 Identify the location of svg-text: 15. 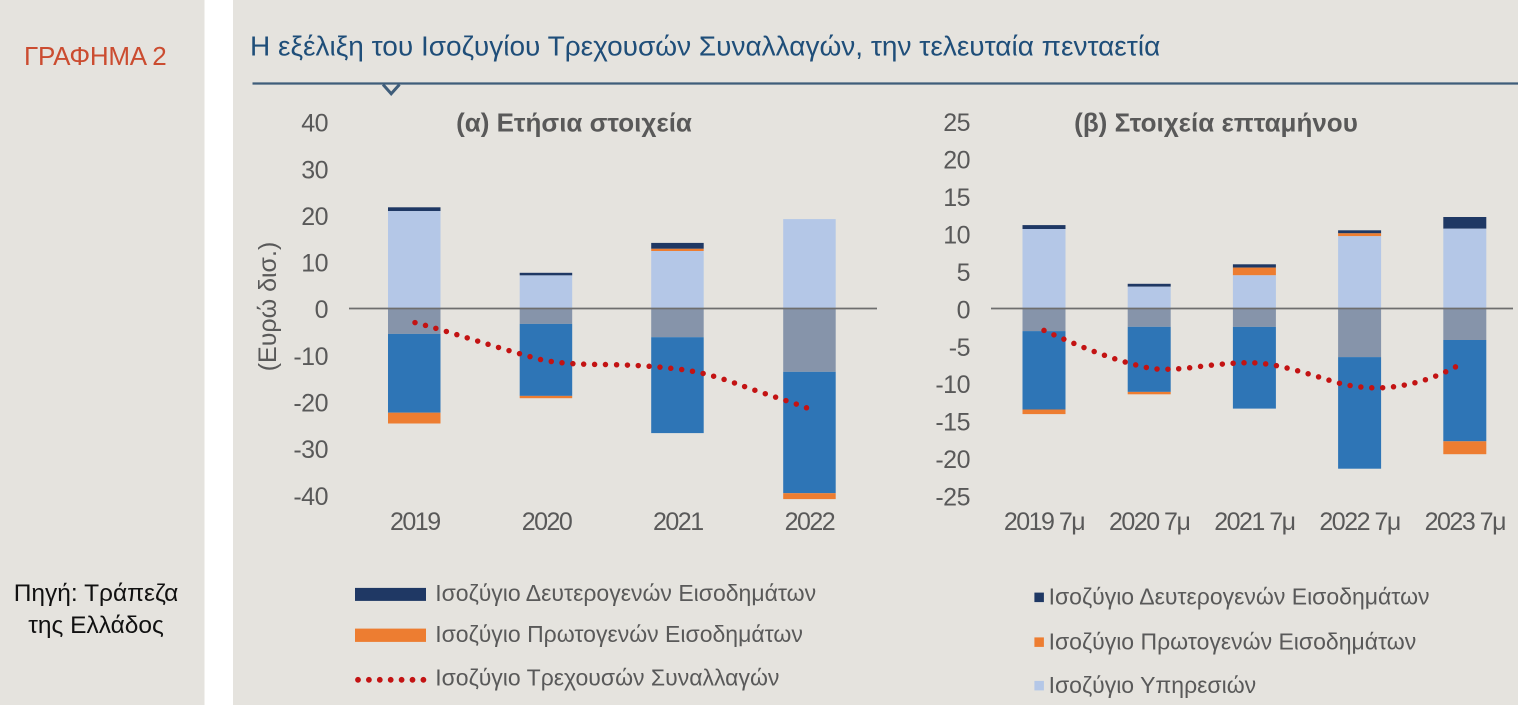
(956, 198).